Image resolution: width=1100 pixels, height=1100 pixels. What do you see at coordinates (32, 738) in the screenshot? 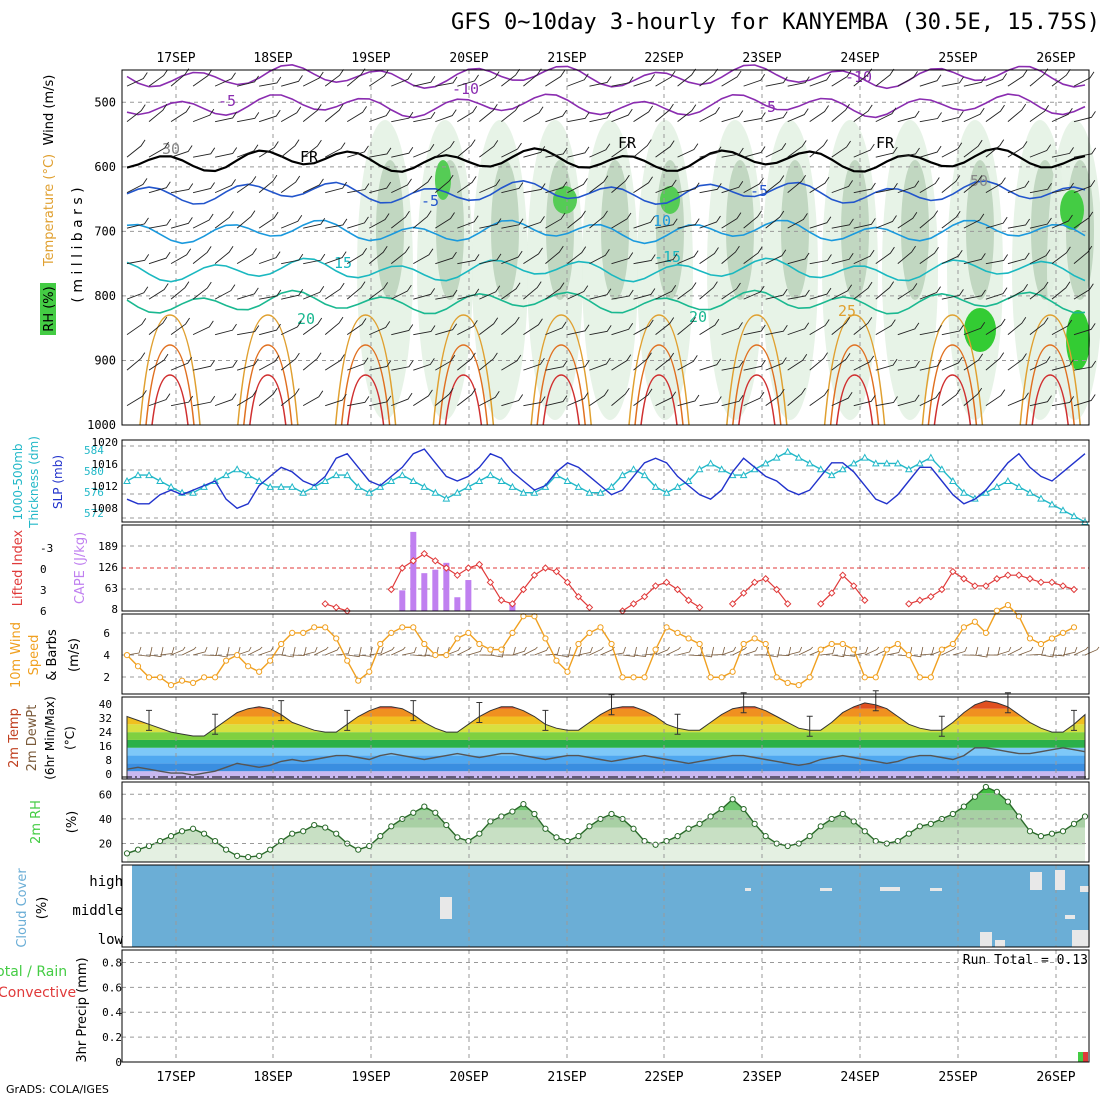
I see `temp-axis-label-2: 2m DewPt` at bounding box center [32, 738].